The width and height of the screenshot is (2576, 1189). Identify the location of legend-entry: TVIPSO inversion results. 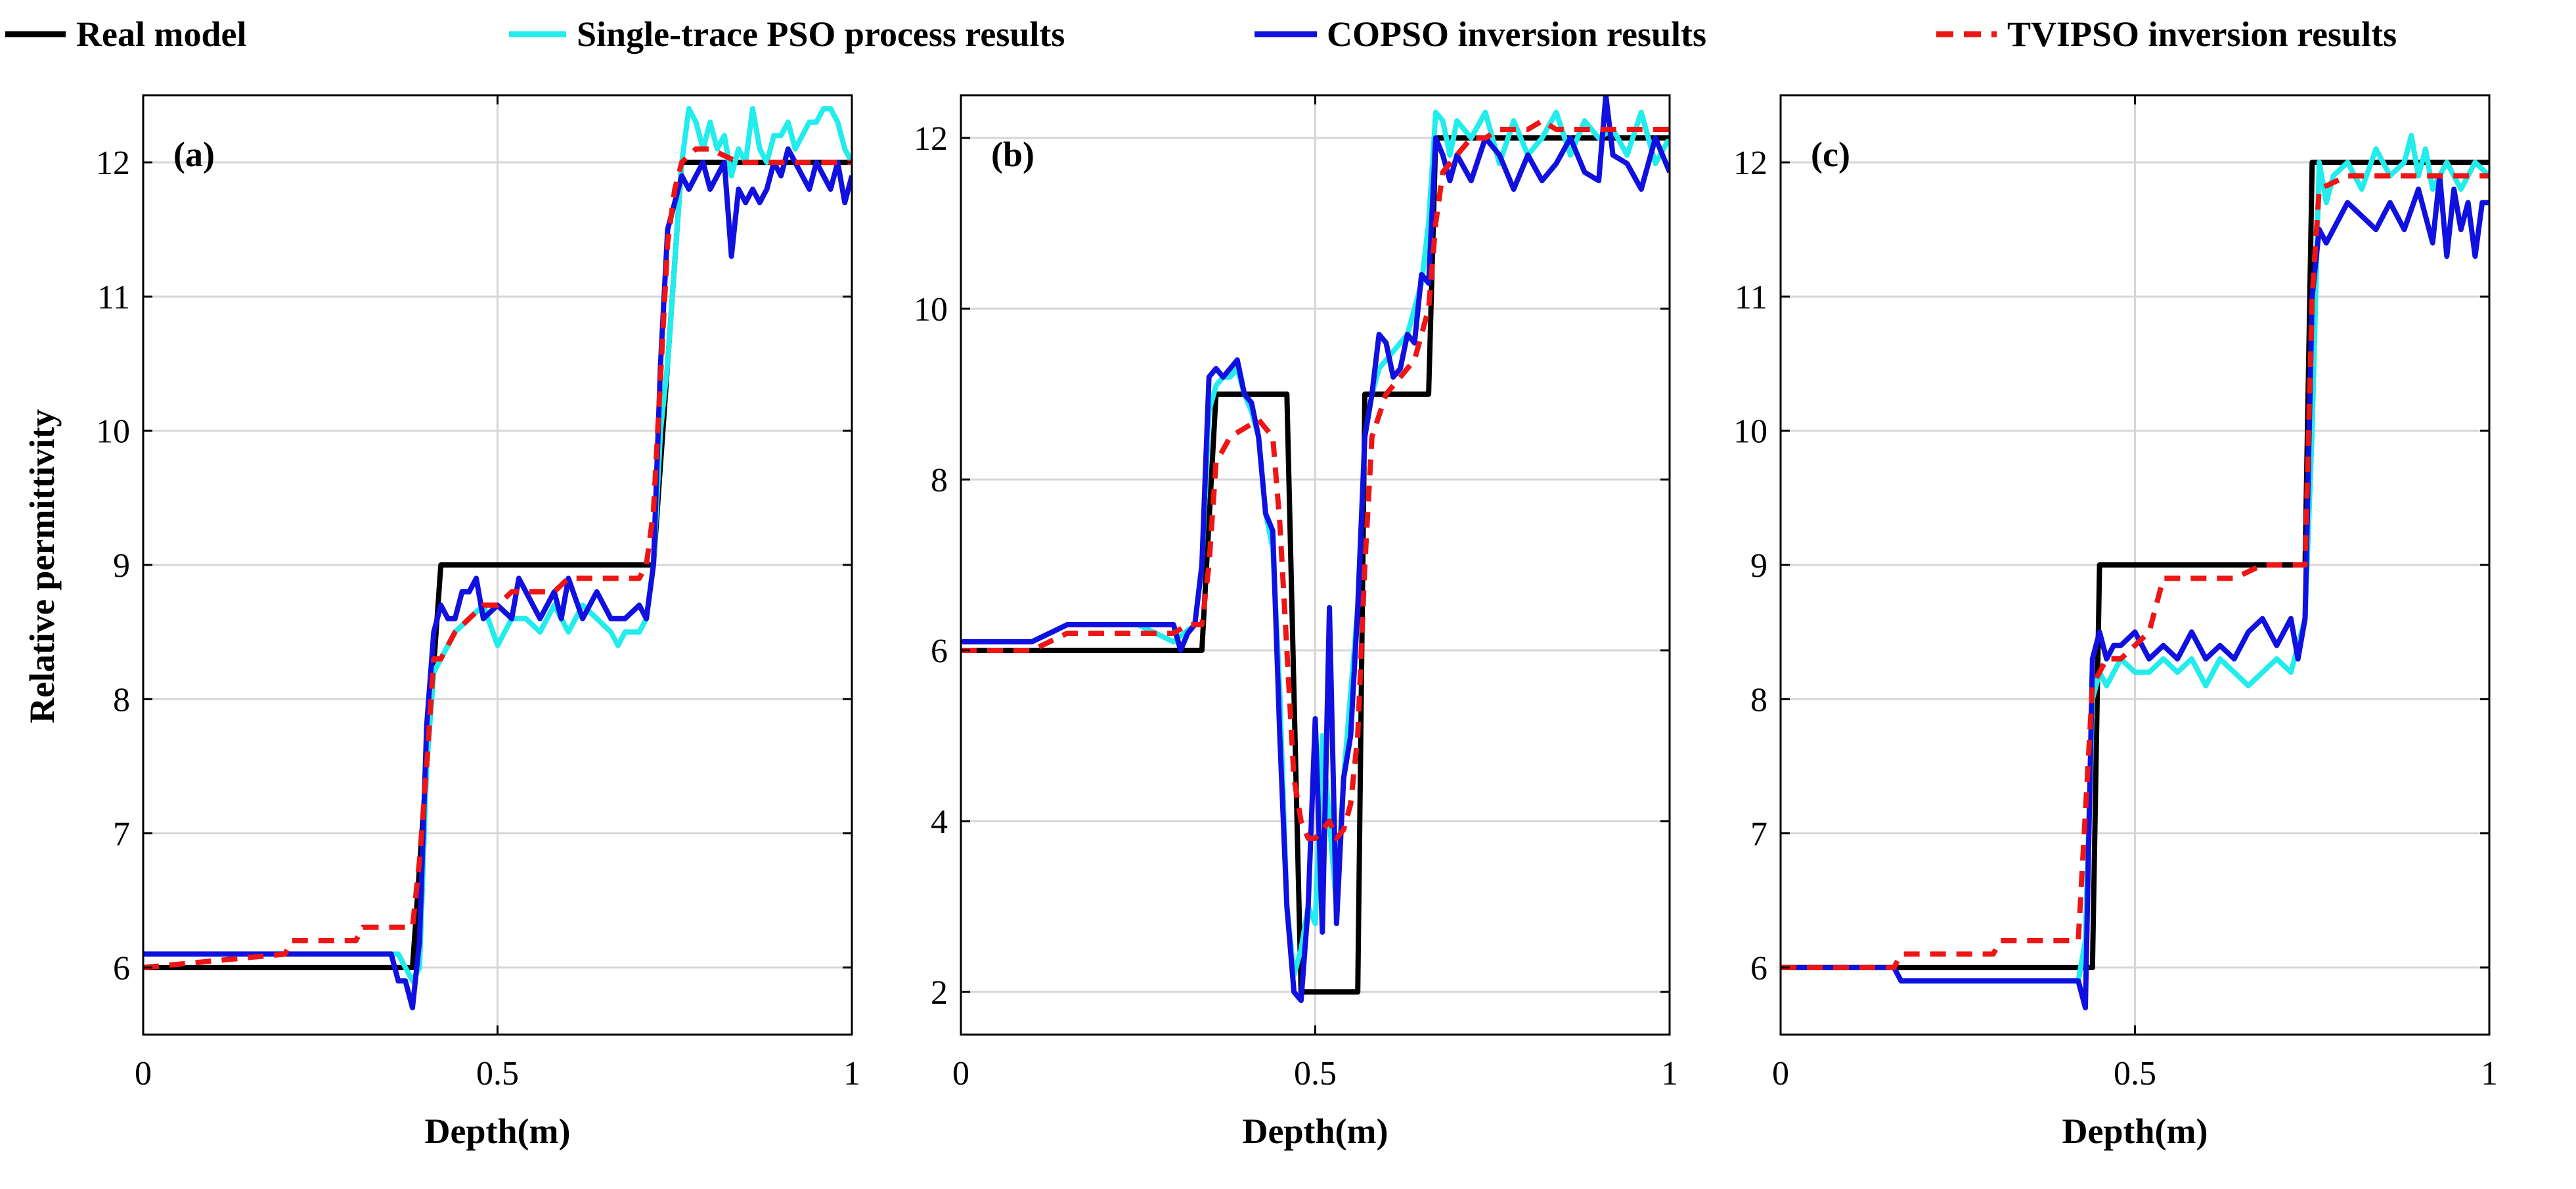
(2166, 34).